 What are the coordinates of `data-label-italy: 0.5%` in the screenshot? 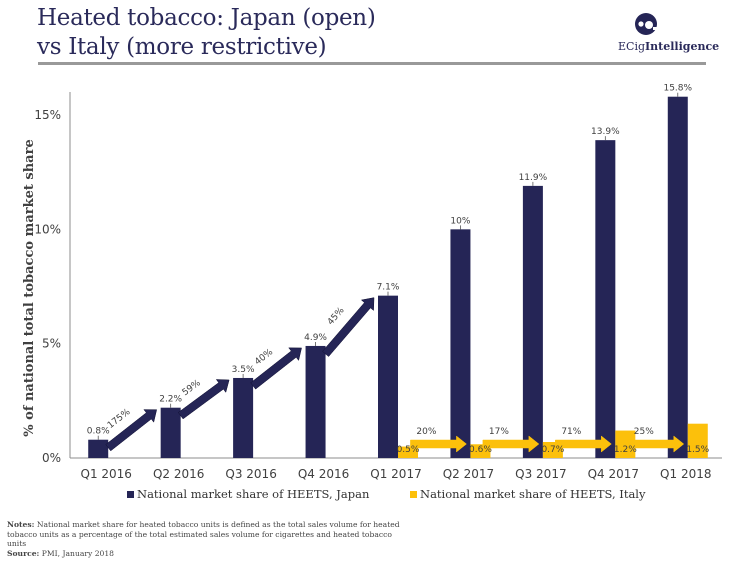 It's located at (408, 450).